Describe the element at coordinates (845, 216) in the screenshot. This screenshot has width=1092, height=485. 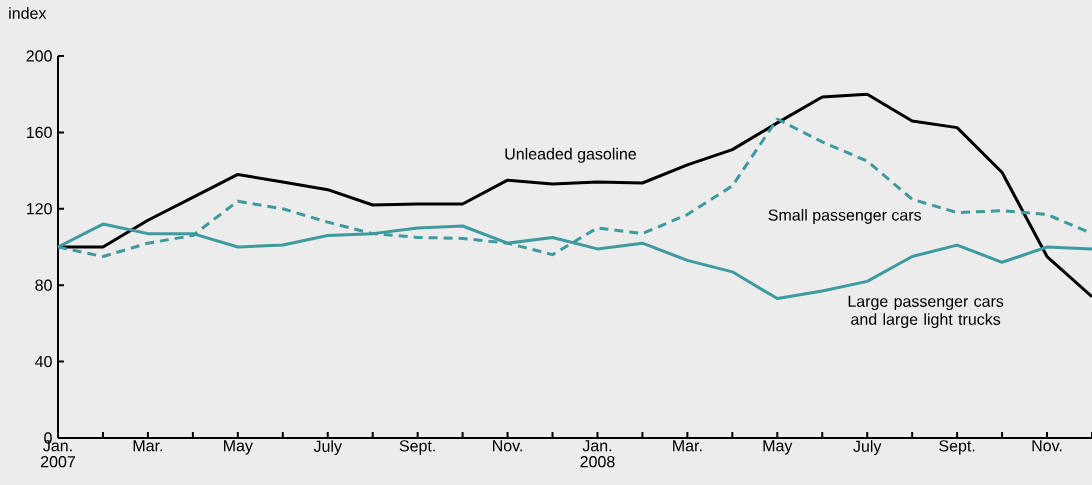
I see `series-label: Small passenger cars` at that location.